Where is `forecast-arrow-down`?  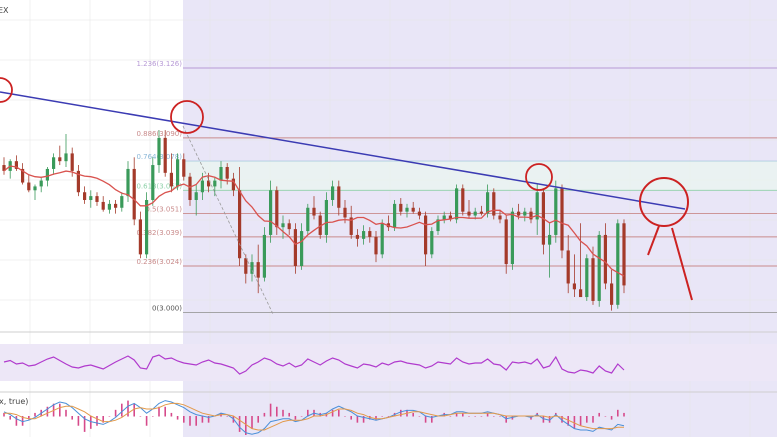 forecast-arrow-down is located at coordinates (682, 264).